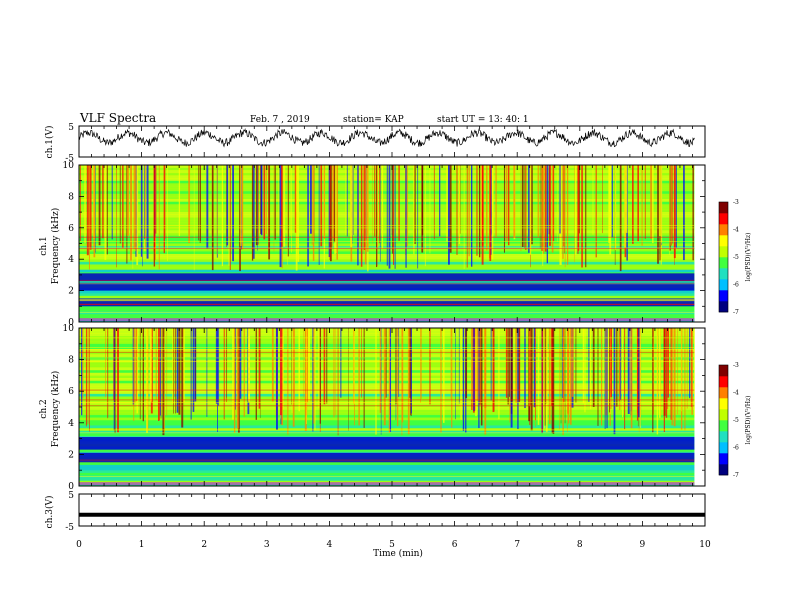 The image size is (792, 612). What do you see at coordinates (71, 496) in the screenshot?
I see `ch3-ytick-label: 5` at bounding box center [71, 496].